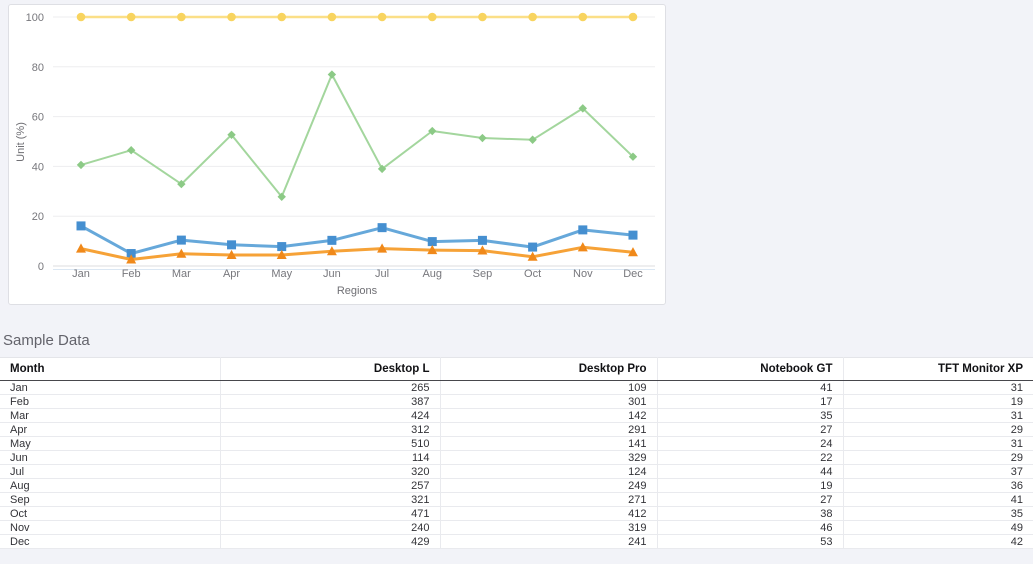  Describe the element at coordinates (532, 17) in the screenshot. I see `marker-desktop-l-oct` at that location.